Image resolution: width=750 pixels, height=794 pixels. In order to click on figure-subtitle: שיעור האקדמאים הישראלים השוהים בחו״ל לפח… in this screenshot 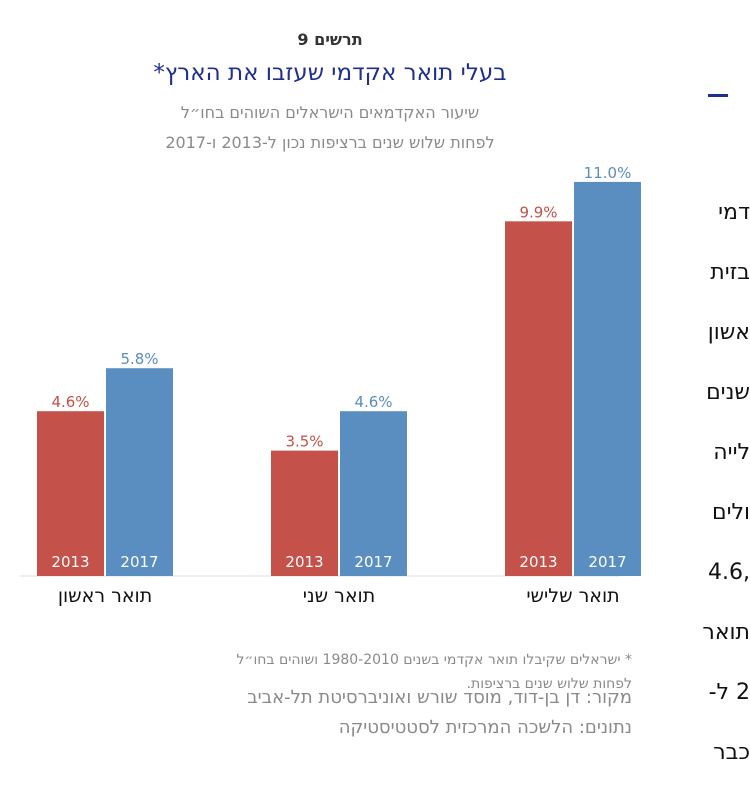, I will do `click(330, 128)`.